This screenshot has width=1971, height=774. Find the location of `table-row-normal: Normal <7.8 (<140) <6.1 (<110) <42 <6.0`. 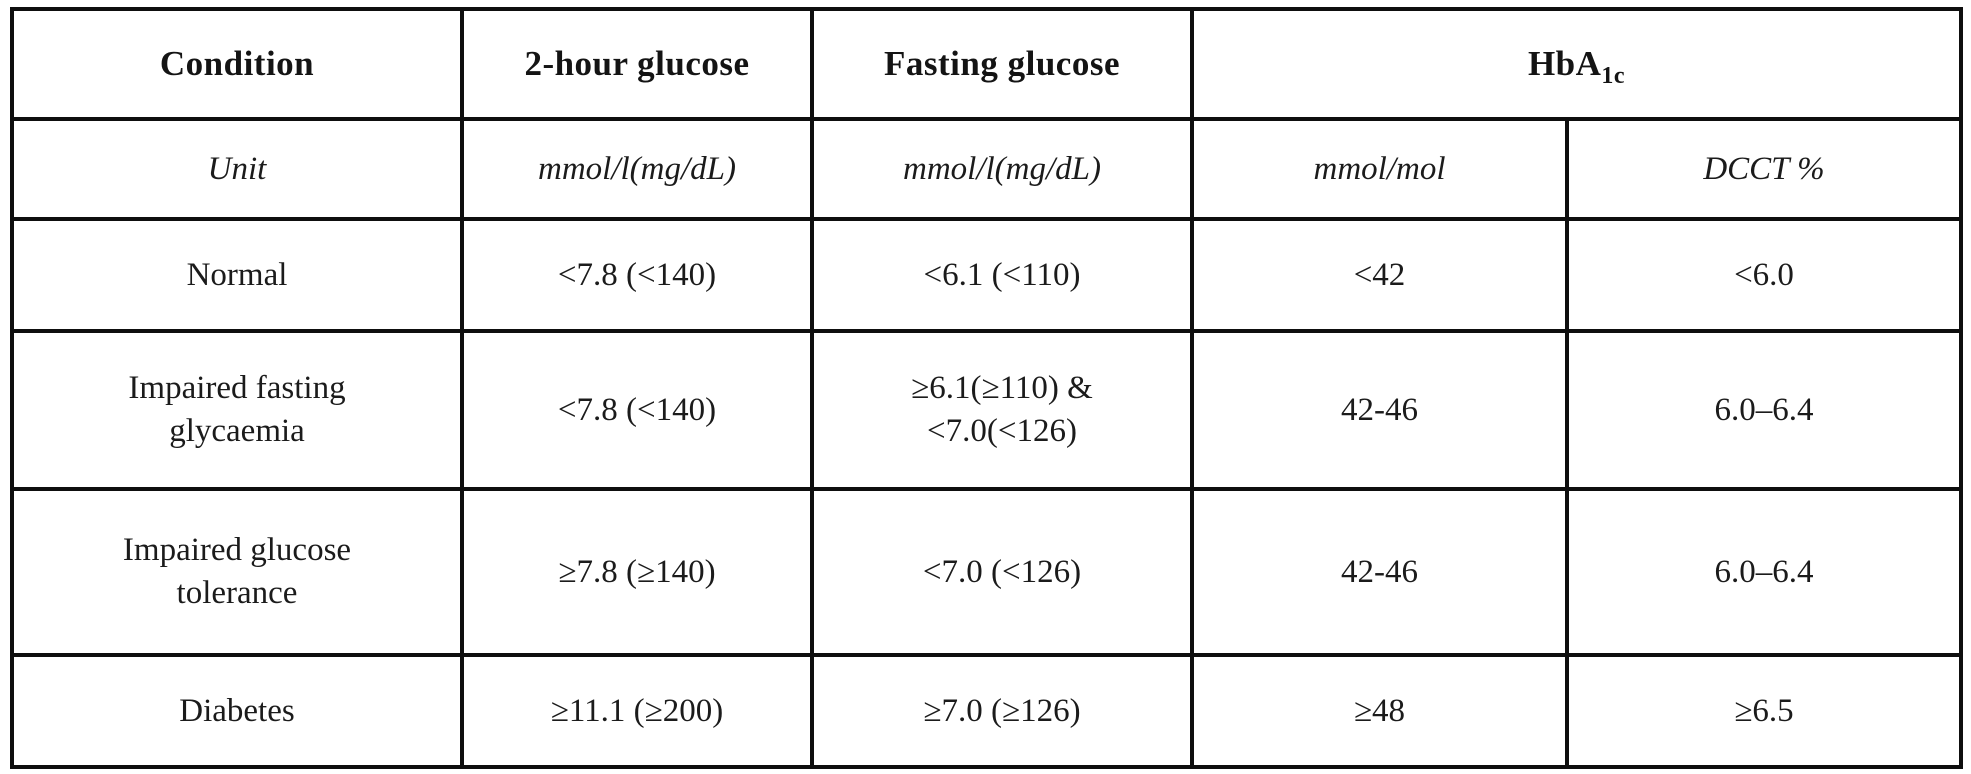

table-row-normal: Normal <7.8 (<140) <6.1 (<110) <42 <6.0 is located at coordinates (986, 275).